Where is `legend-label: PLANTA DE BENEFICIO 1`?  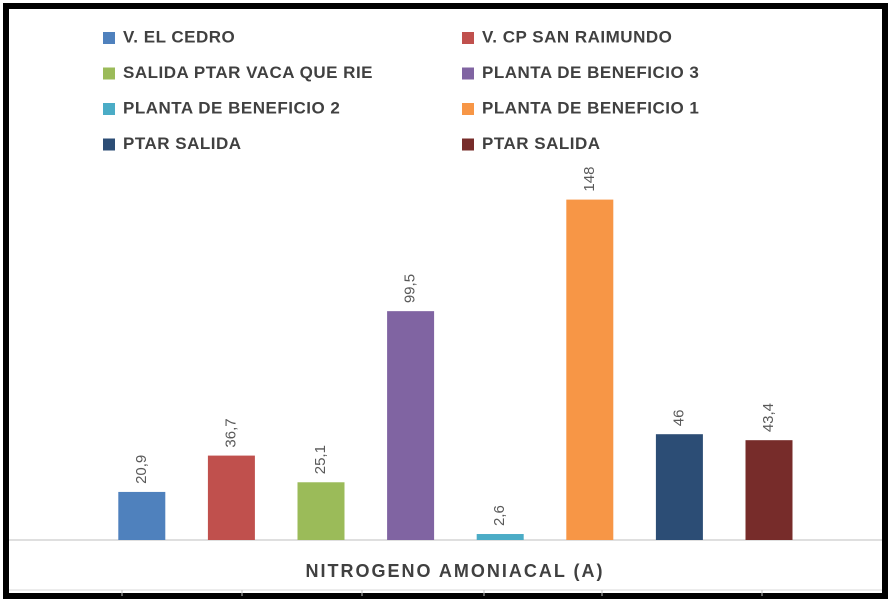 legend-label: PLANTA DE BENEFICIO 1 is located at coordinates (590, 107).